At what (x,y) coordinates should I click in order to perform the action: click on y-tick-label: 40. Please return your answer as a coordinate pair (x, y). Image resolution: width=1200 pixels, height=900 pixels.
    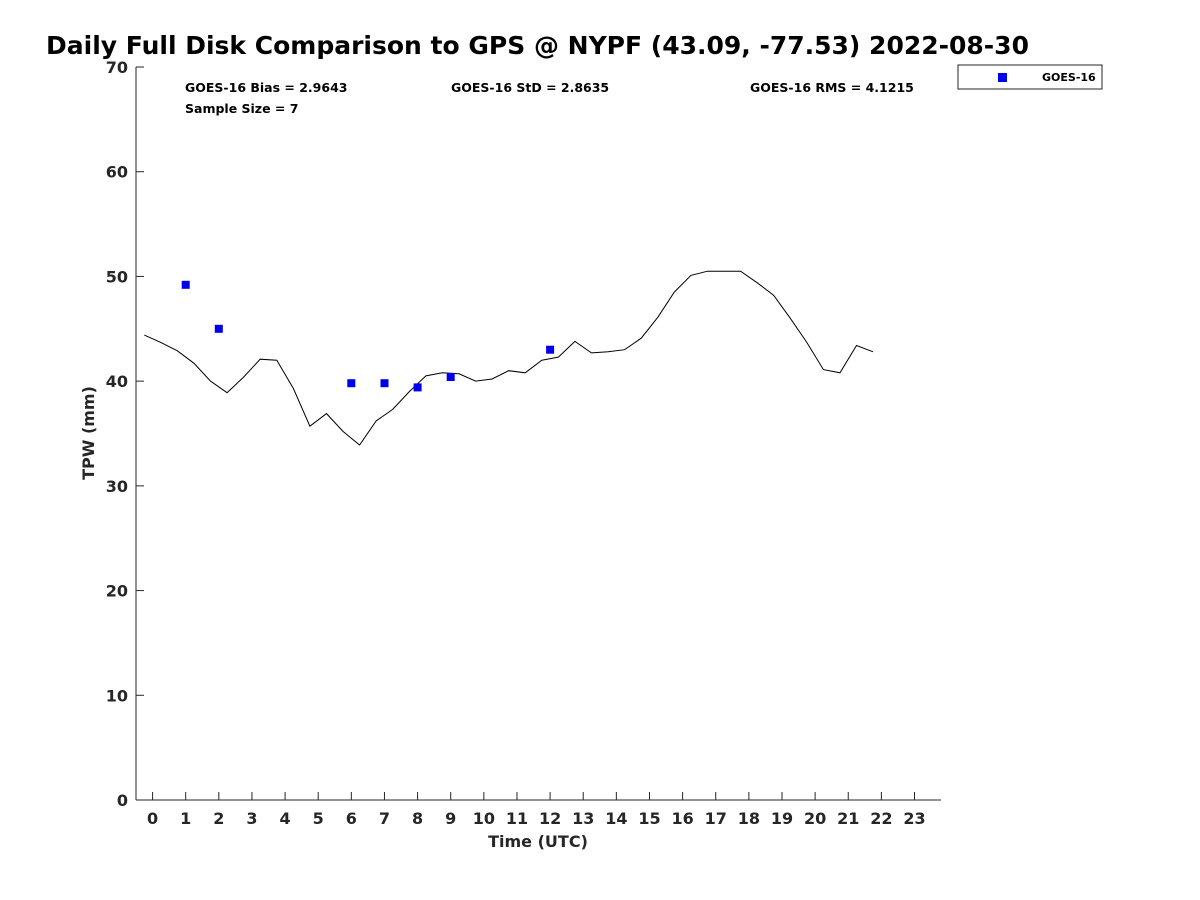
    Looking at the image, I should click on (117, 381).